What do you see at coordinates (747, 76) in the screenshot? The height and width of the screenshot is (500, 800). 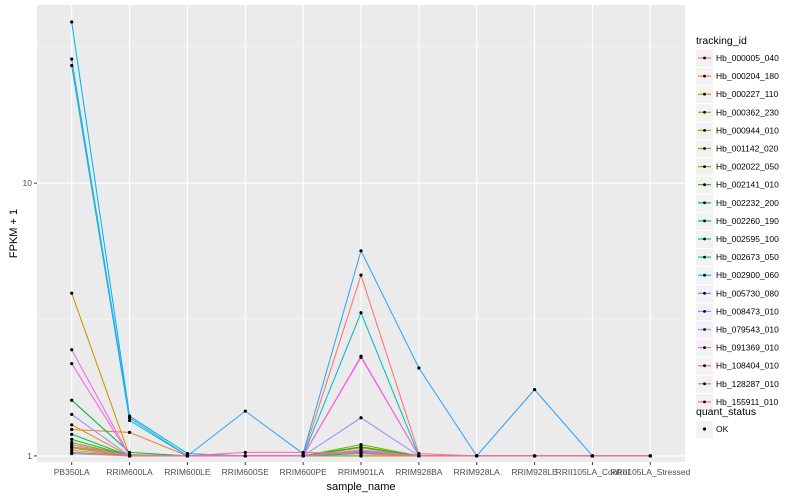 I see `legend-label-hb_000204_180: Hb_000204_180` at bounding box center [747, 76].